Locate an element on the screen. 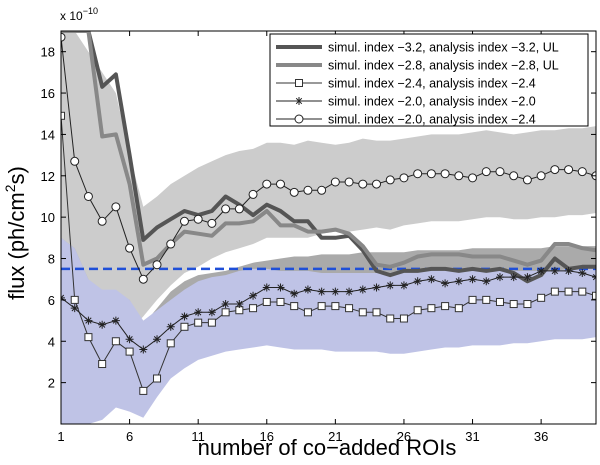 The height and width of the screenshot is (465, 600). y-tick-label: 6 is located at coordinates (51, 300).